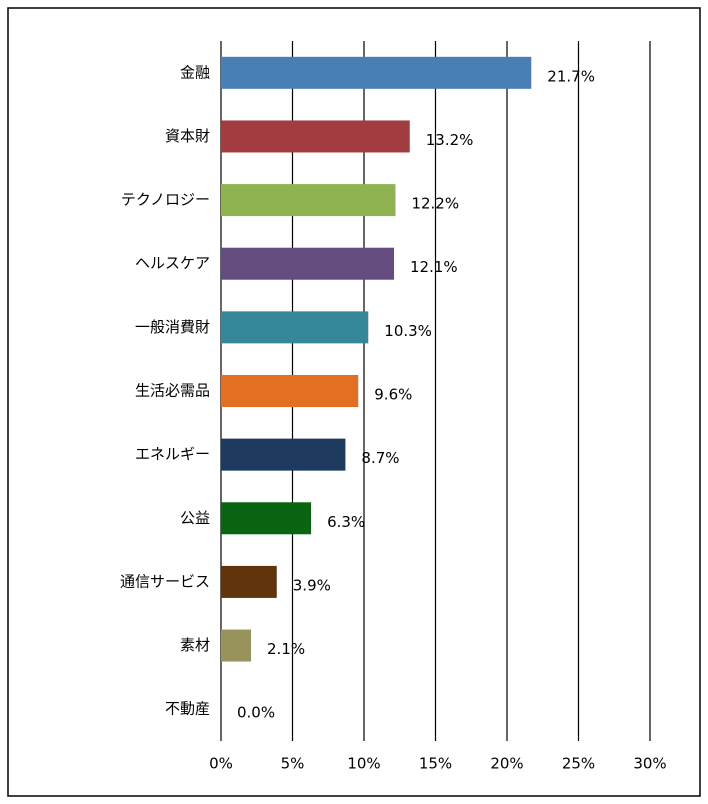  What do you see at coordinates (649, 764) in the screenshot?
I see `x-tick-label: 30%` at bounding box center [649, 764].